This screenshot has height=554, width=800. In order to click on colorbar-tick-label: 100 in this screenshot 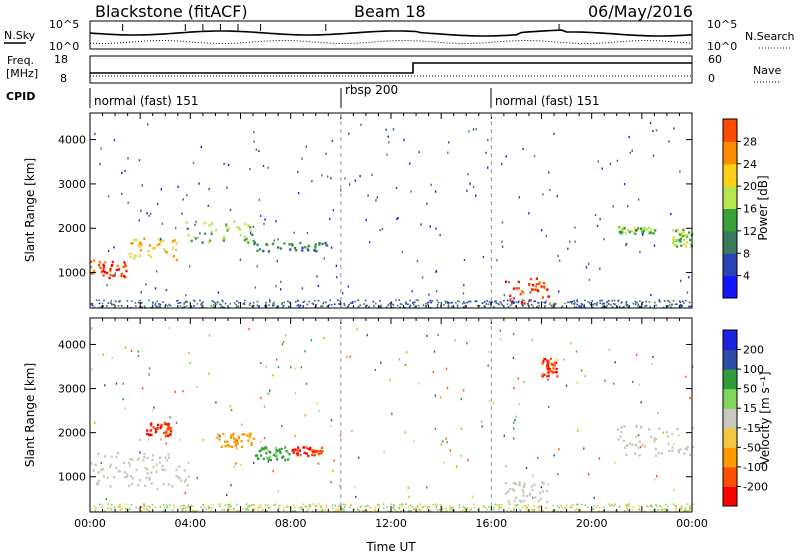, I will do `click(753, 369)`.